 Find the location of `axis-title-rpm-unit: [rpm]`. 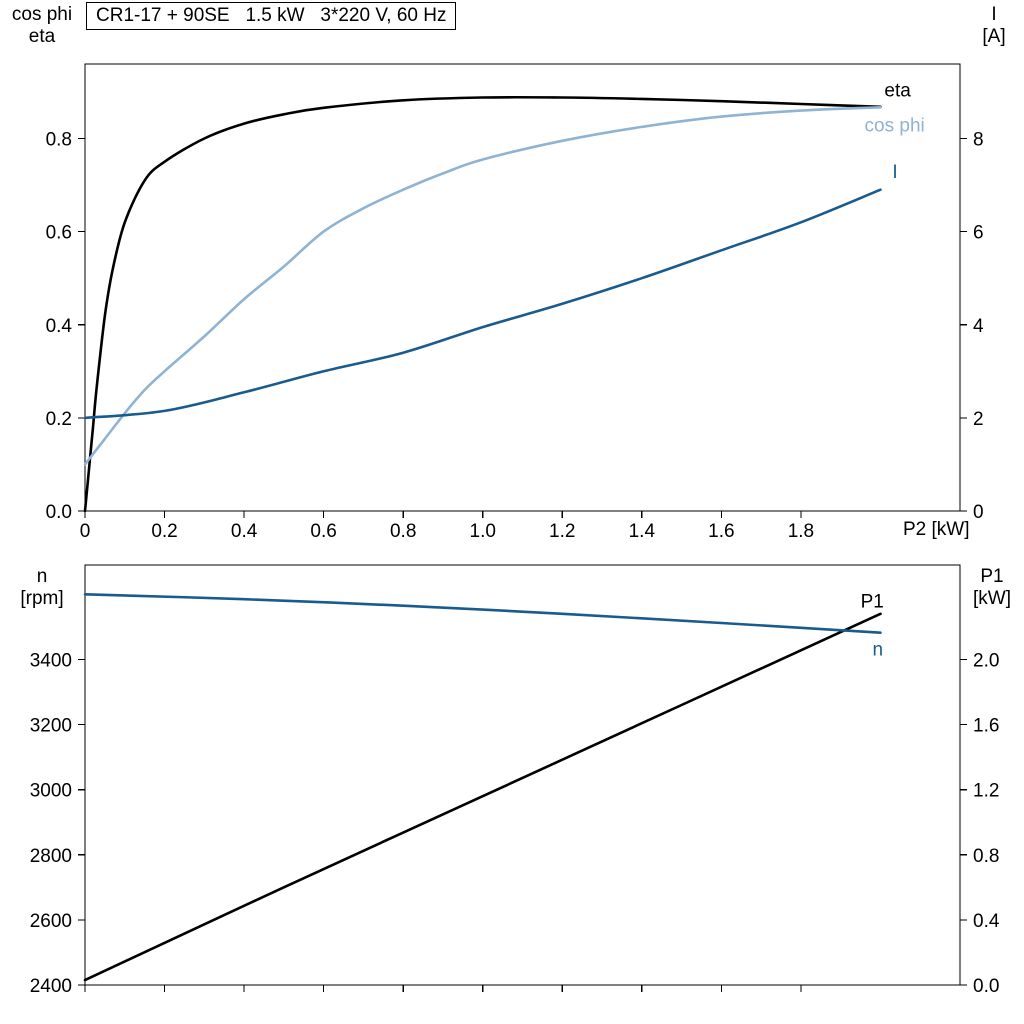

axis-title-rpm-unit: [rpm] is located at coordinates (42, 598).